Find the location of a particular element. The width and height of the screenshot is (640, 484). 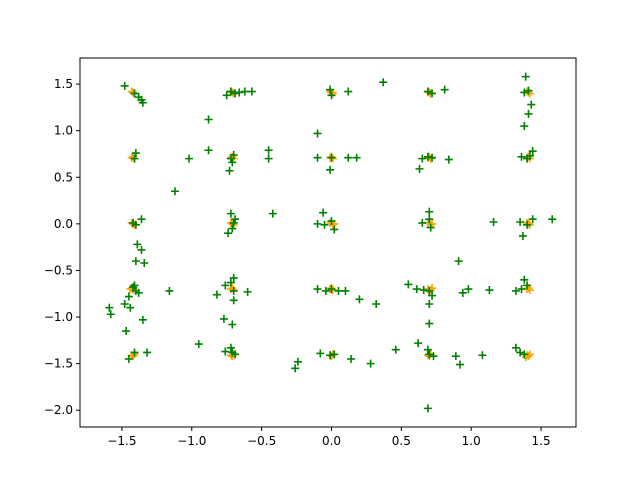

y-tick-label: −2.0 is located at coordinates (58, 410).